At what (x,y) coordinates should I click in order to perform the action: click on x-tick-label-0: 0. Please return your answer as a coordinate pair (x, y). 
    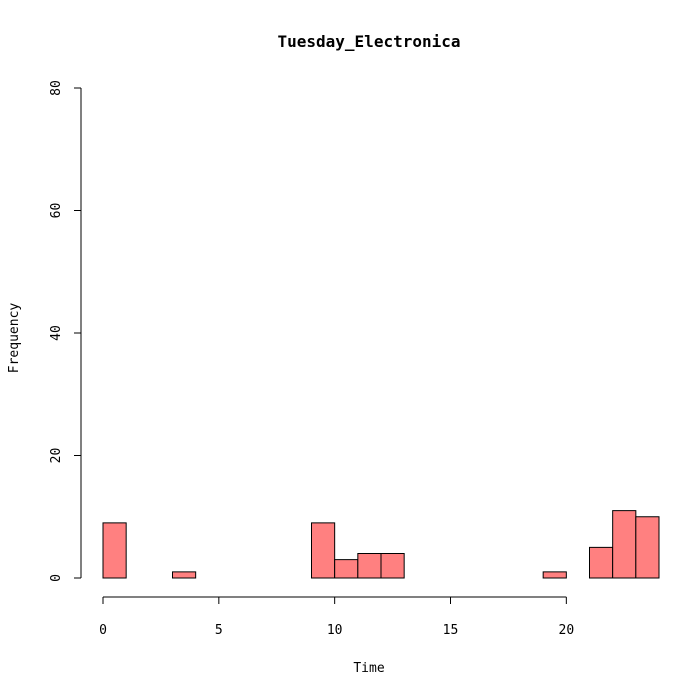
    Looking at the image, I should click on (103, 630).